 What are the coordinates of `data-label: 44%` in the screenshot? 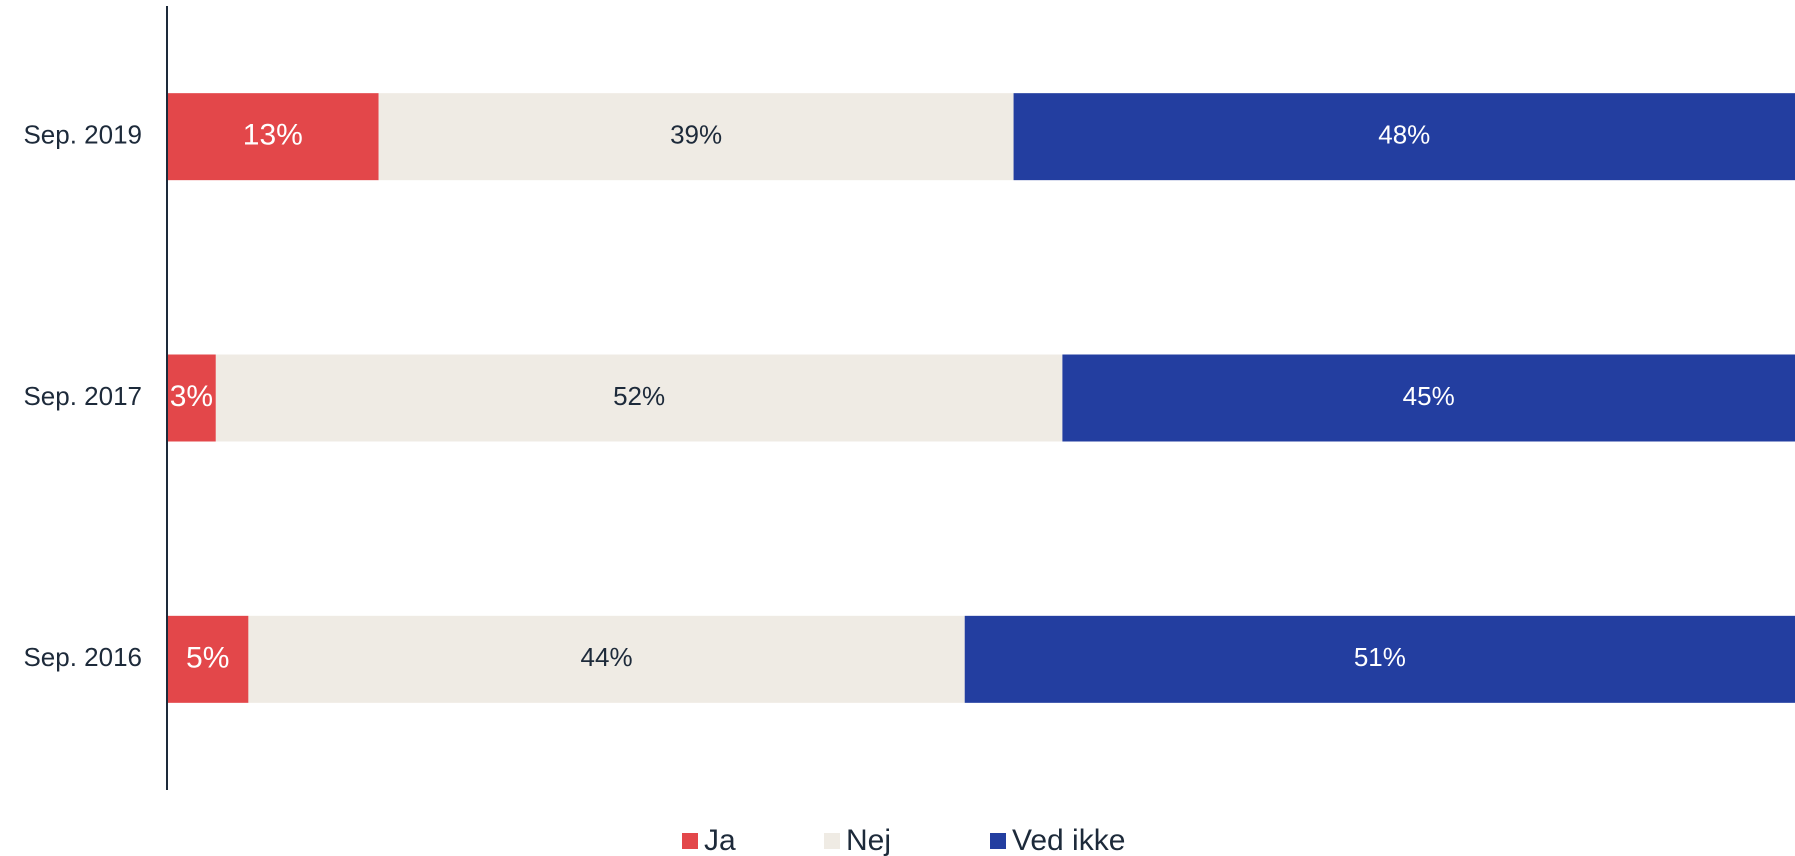 It's located at (607, 657).